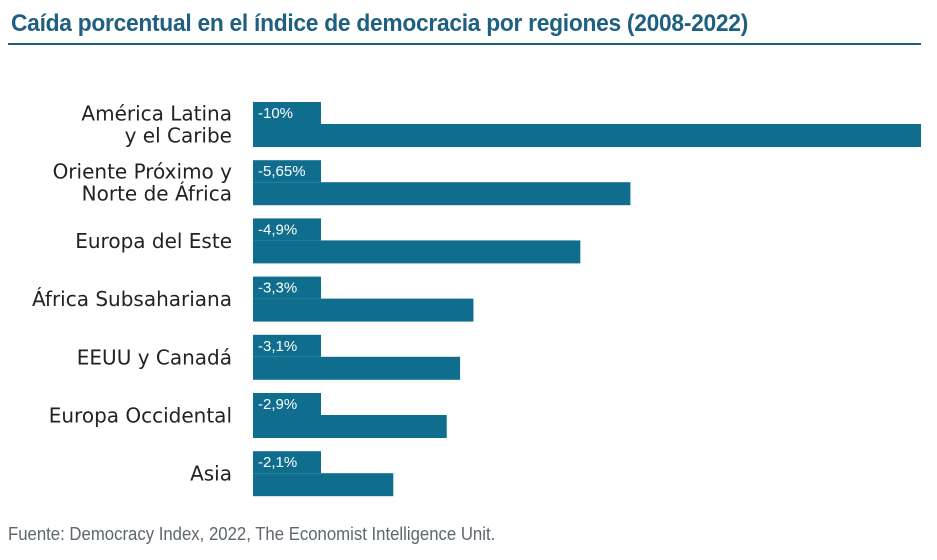 The width and height of the screenshot is (937, 560). I want to click on data-label: -4,9%, so click(277, 229).